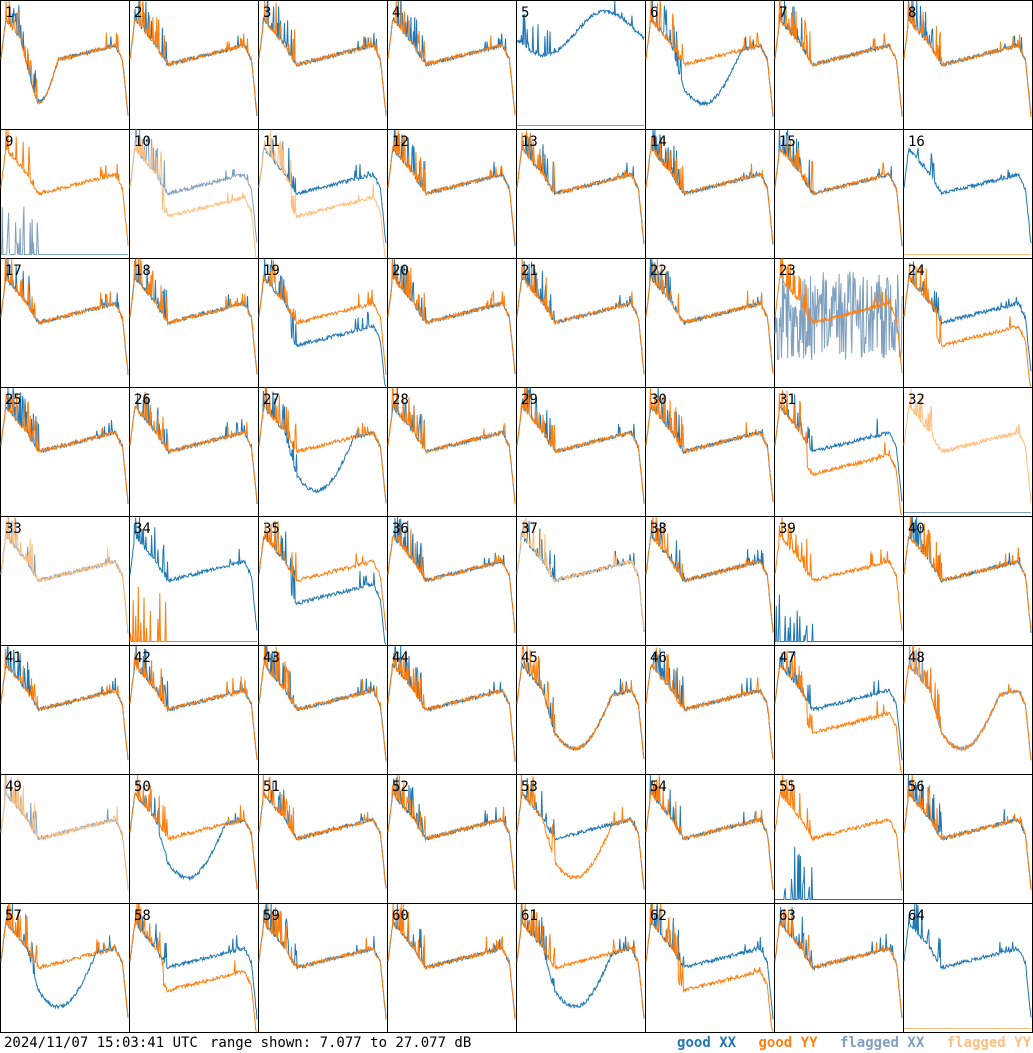 This screenshot has height=1053, width=1033. I want to click on panel-number: 3, so click(267, 13).